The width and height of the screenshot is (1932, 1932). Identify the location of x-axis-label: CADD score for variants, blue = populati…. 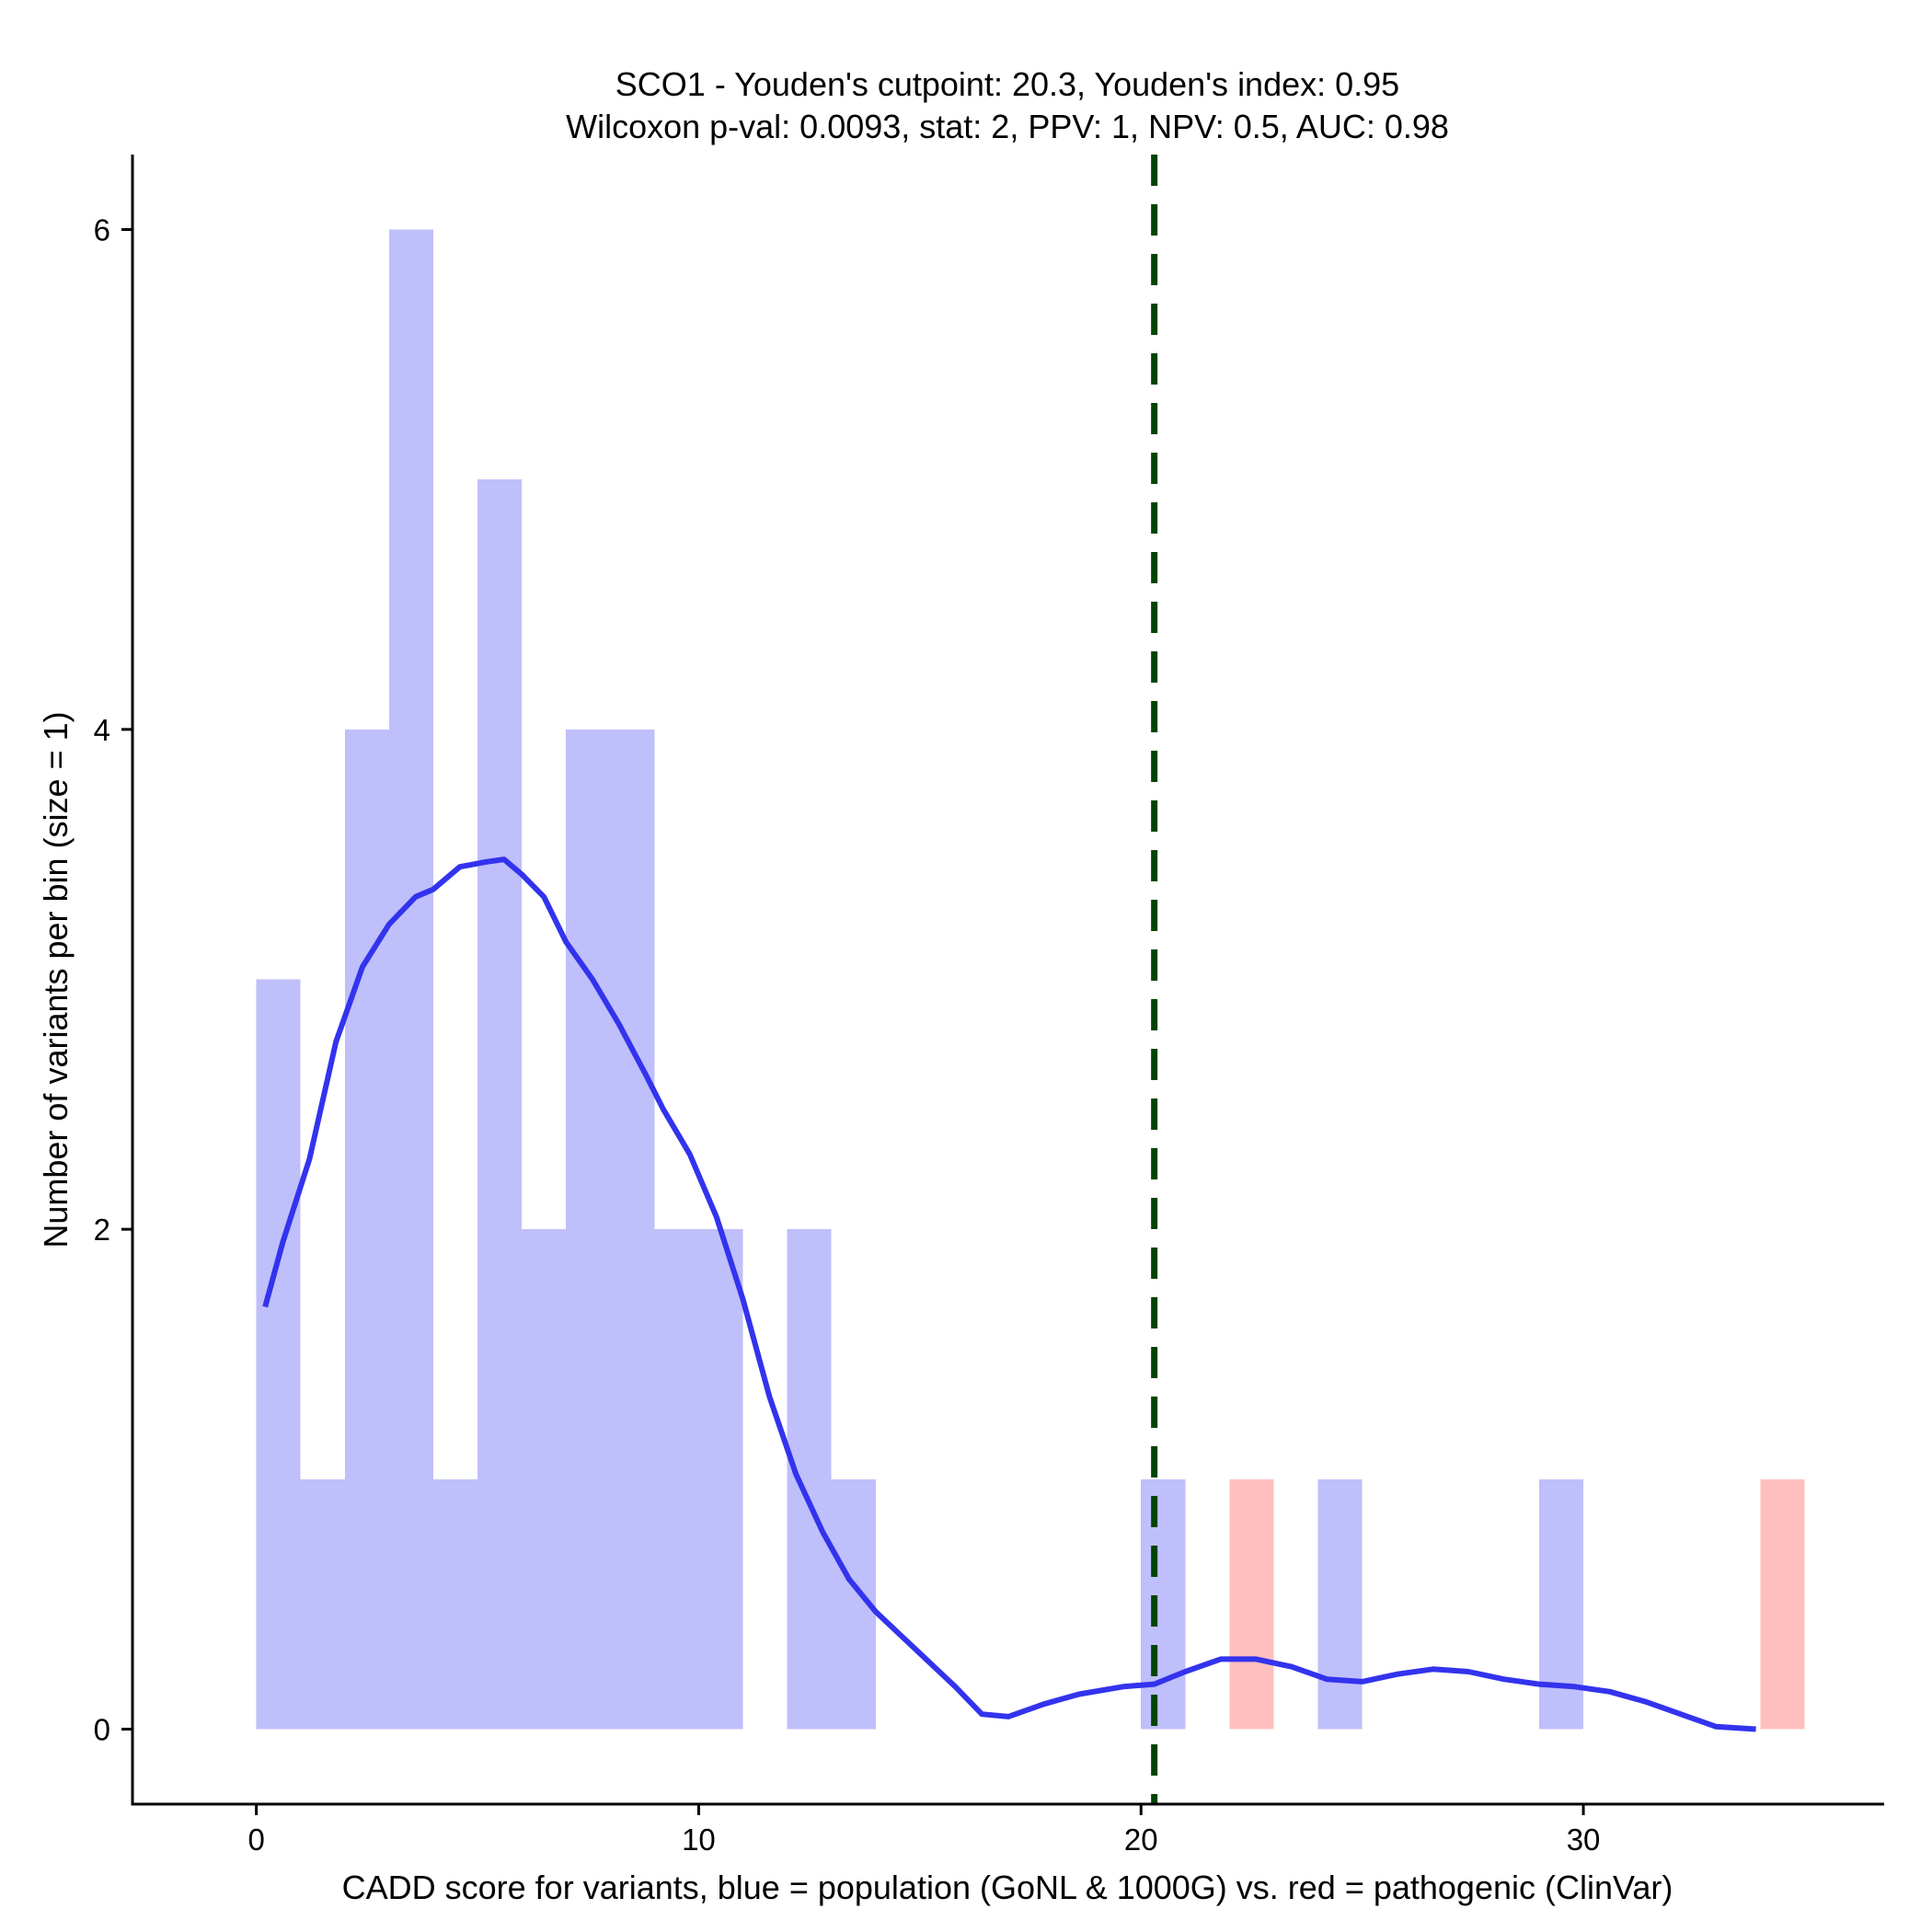
(1007, 1887).